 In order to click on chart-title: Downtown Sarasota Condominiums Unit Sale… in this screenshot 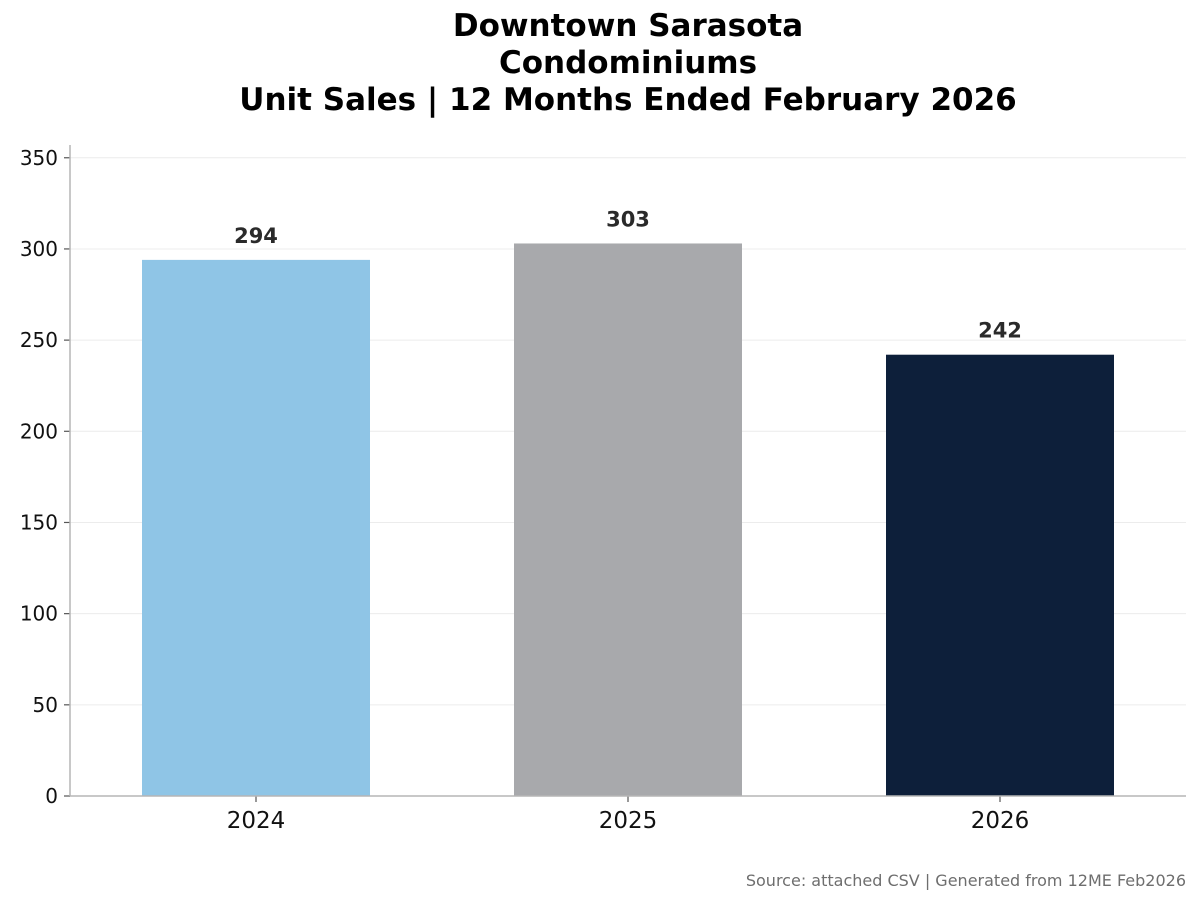, I will do `click(614, 63)`.